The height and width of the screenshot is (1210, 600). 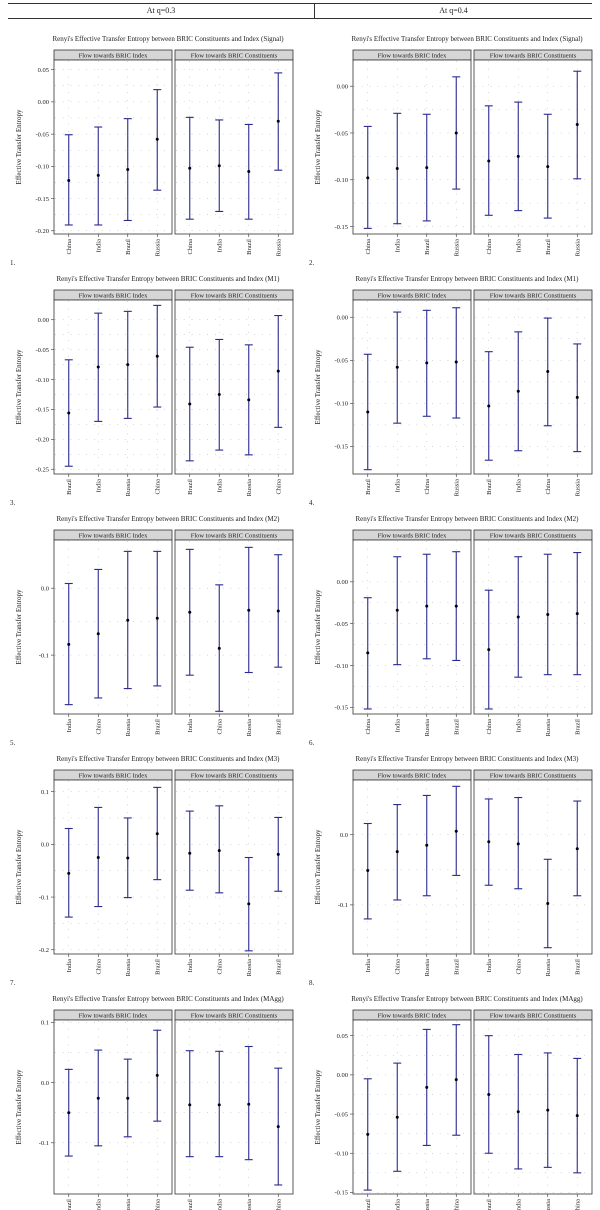 I want to click on y-tick-label: -0.05, so click(x=341, y=361).